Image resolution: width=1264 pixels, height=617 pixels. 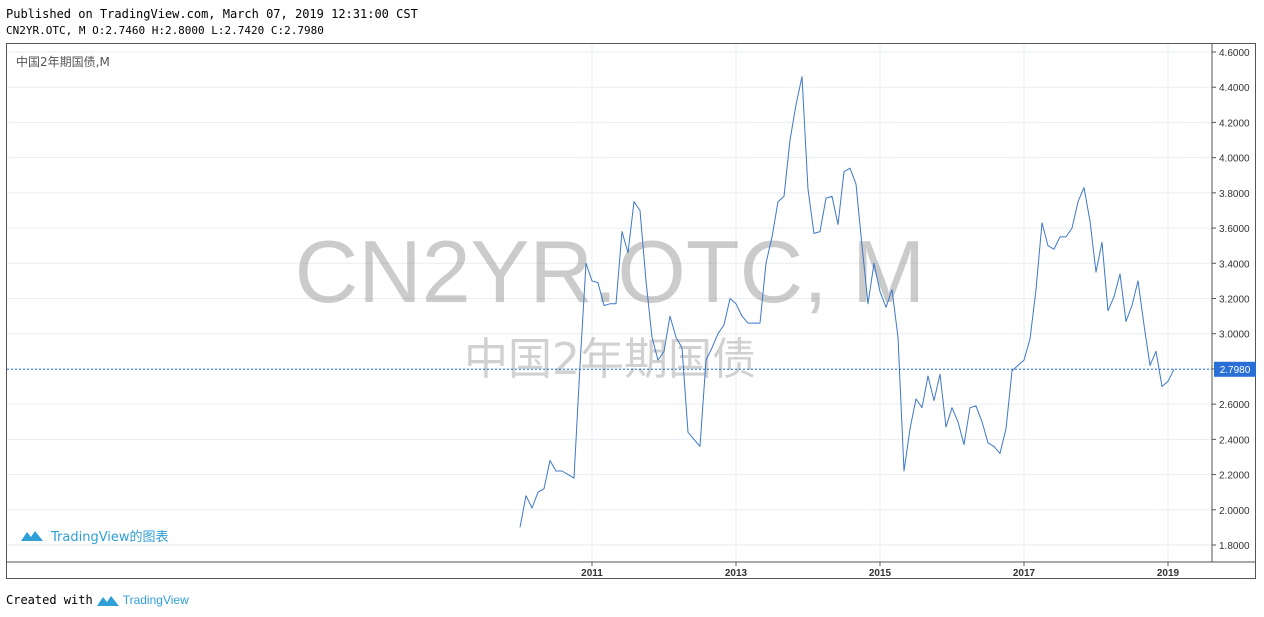 I want to click on tradingview-logo: TradingView的图表, so click(x=95, y=537).